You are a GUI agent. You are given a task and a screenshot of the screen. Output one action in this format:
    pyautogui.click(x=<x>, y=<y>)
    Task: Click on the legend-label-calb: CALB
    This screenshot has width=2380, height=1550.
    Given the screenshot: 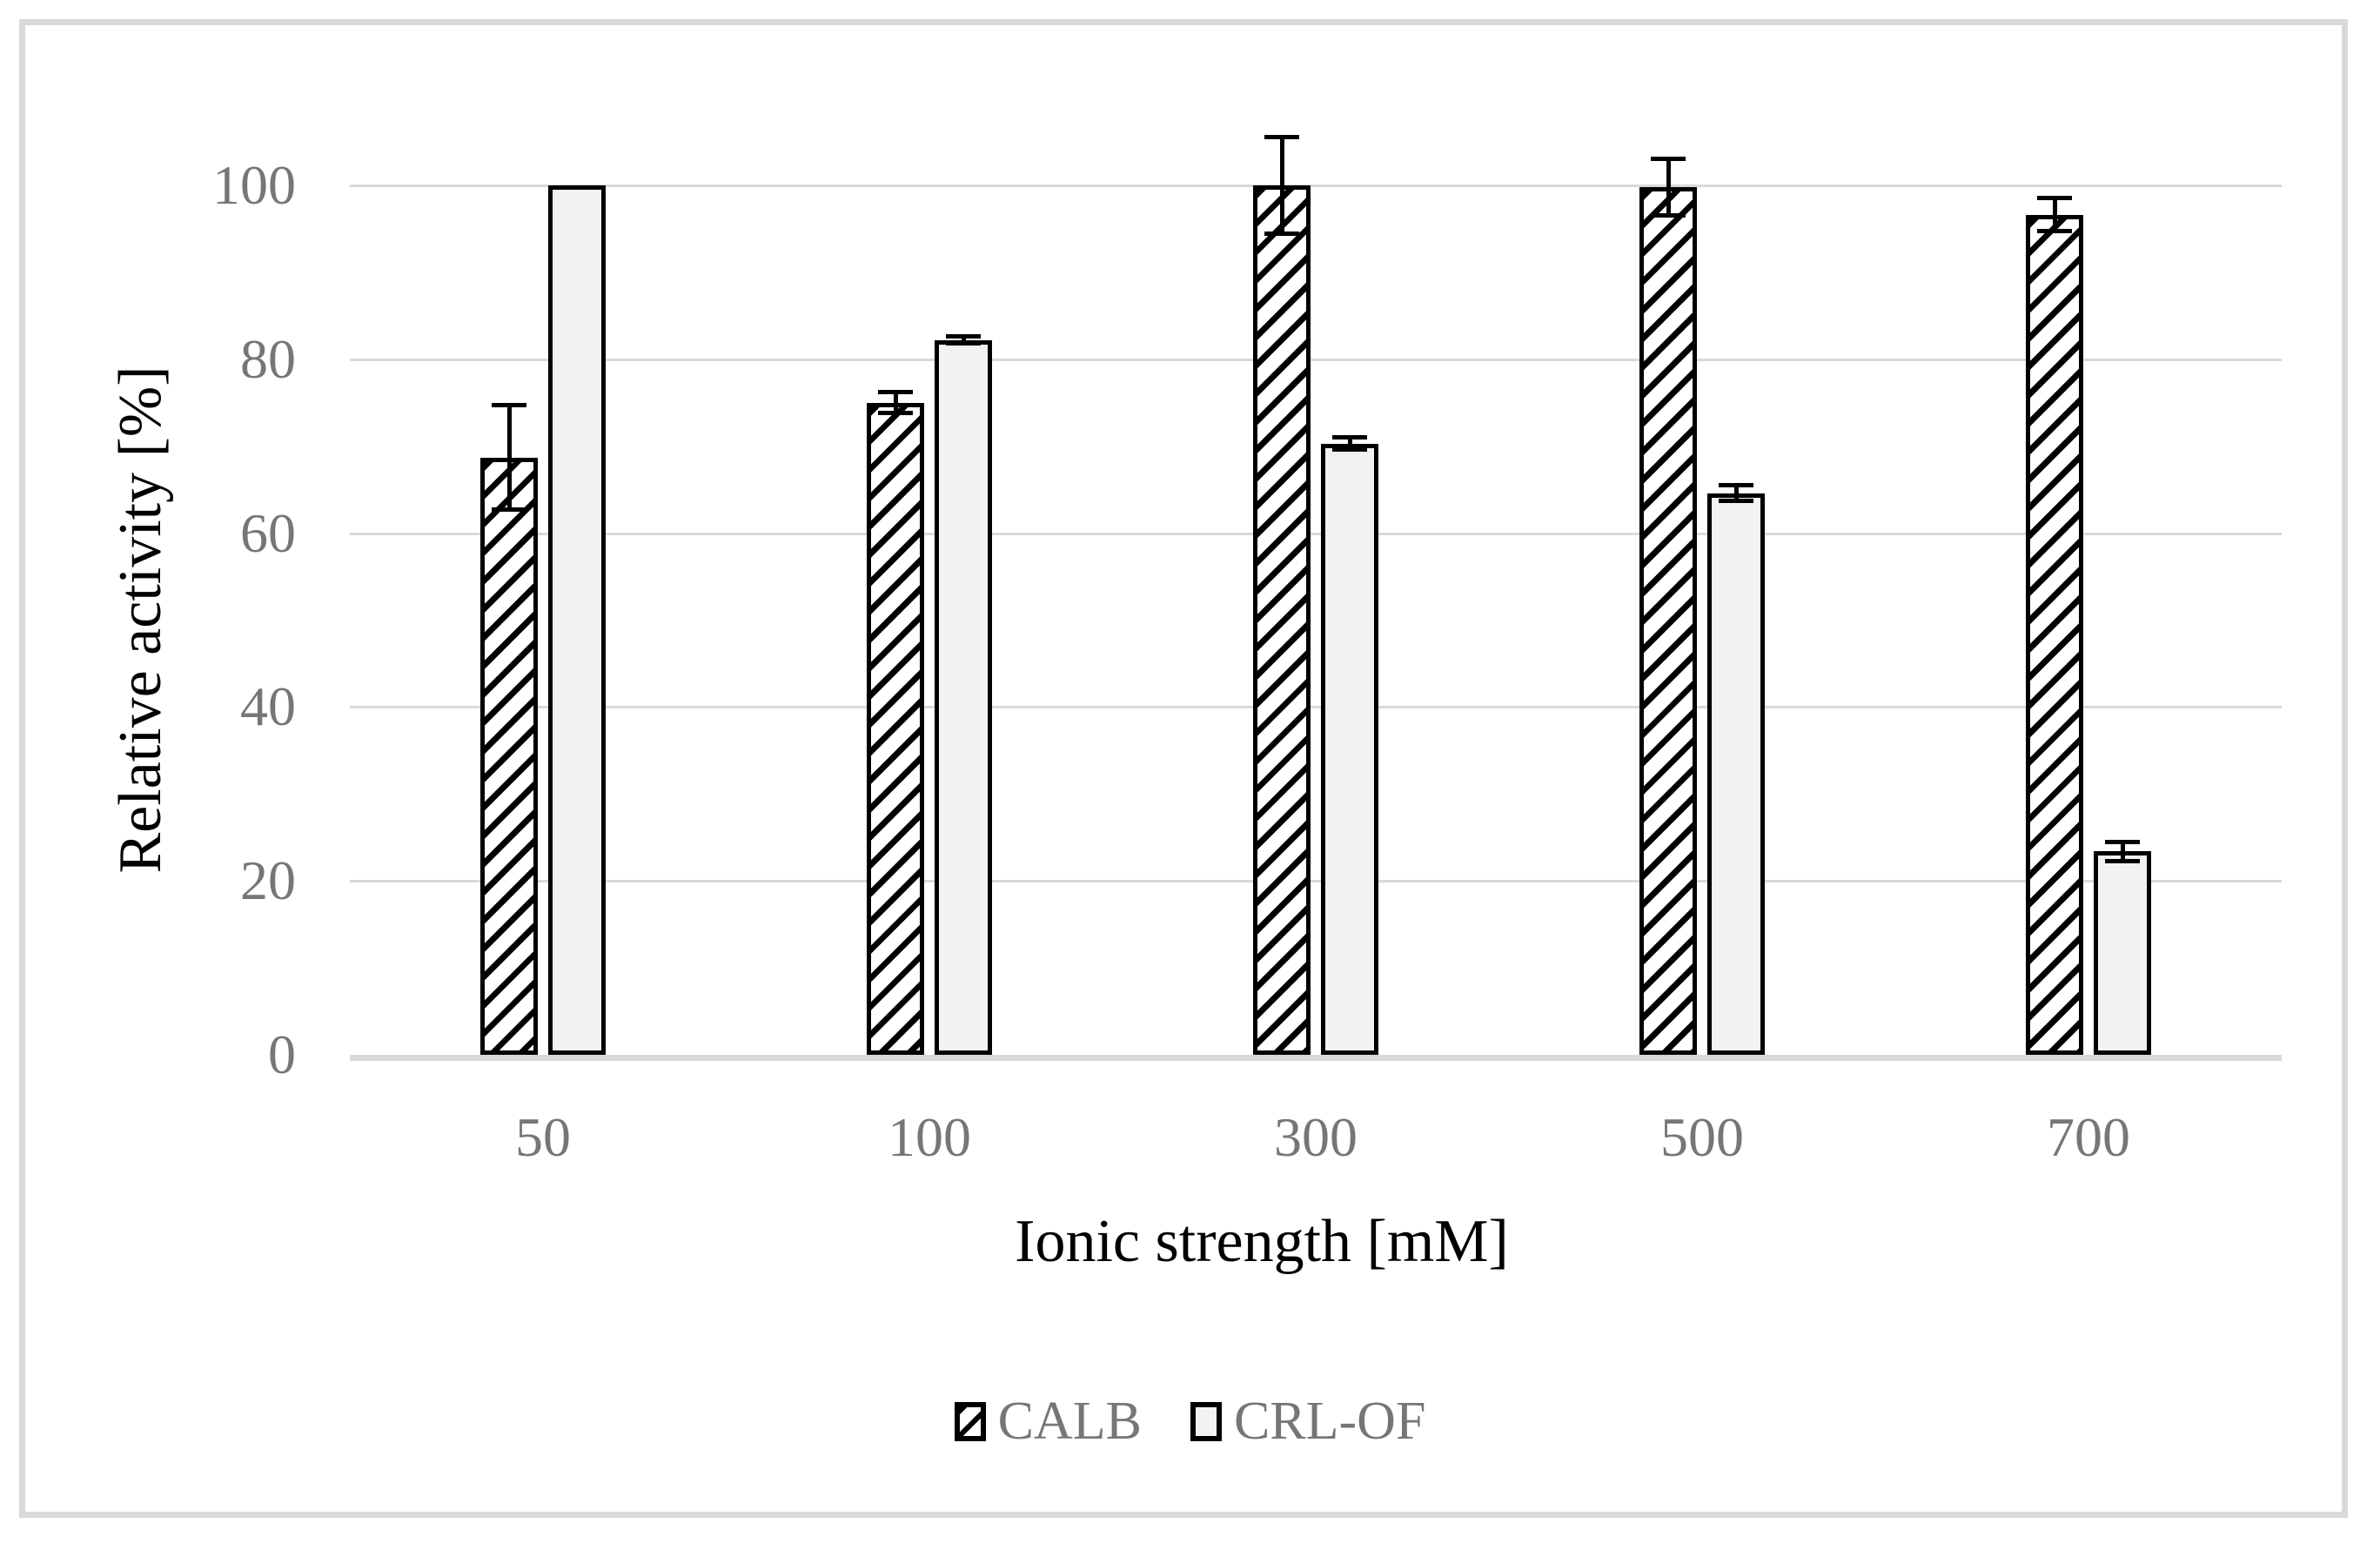 What is the action you would take?
    pyautogui.click(x=1069, y=1421)
    